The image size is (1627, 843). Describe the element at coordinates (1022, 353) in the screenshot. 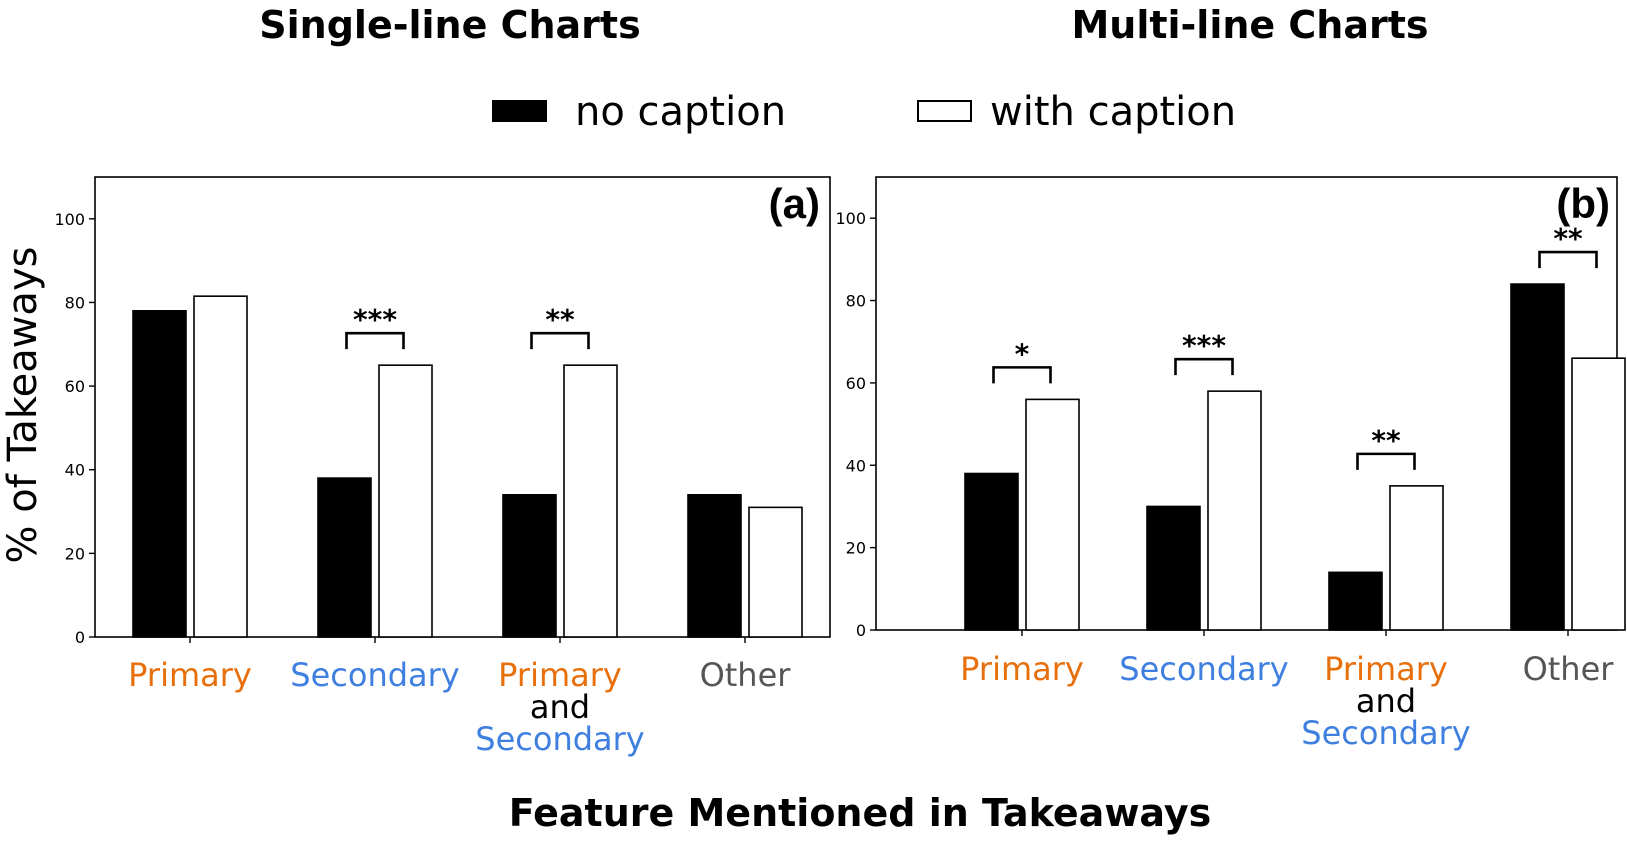

I see `significance-label: *` at that location.